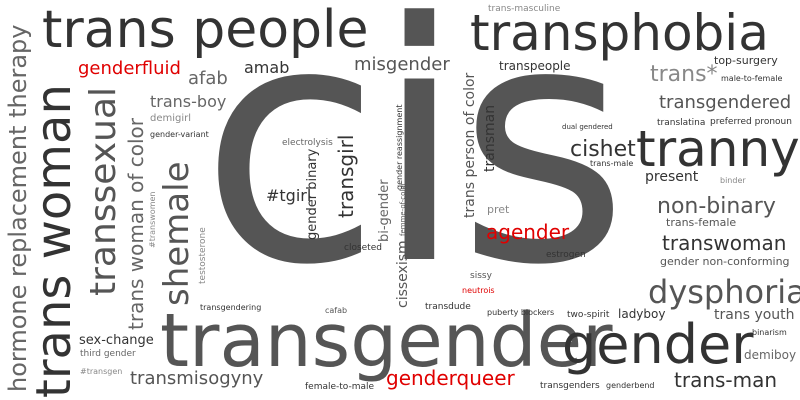  Describe the element at coordinates (129, 68) in the screenshot. I see `word-genderfluid: genderfluid` at that location.